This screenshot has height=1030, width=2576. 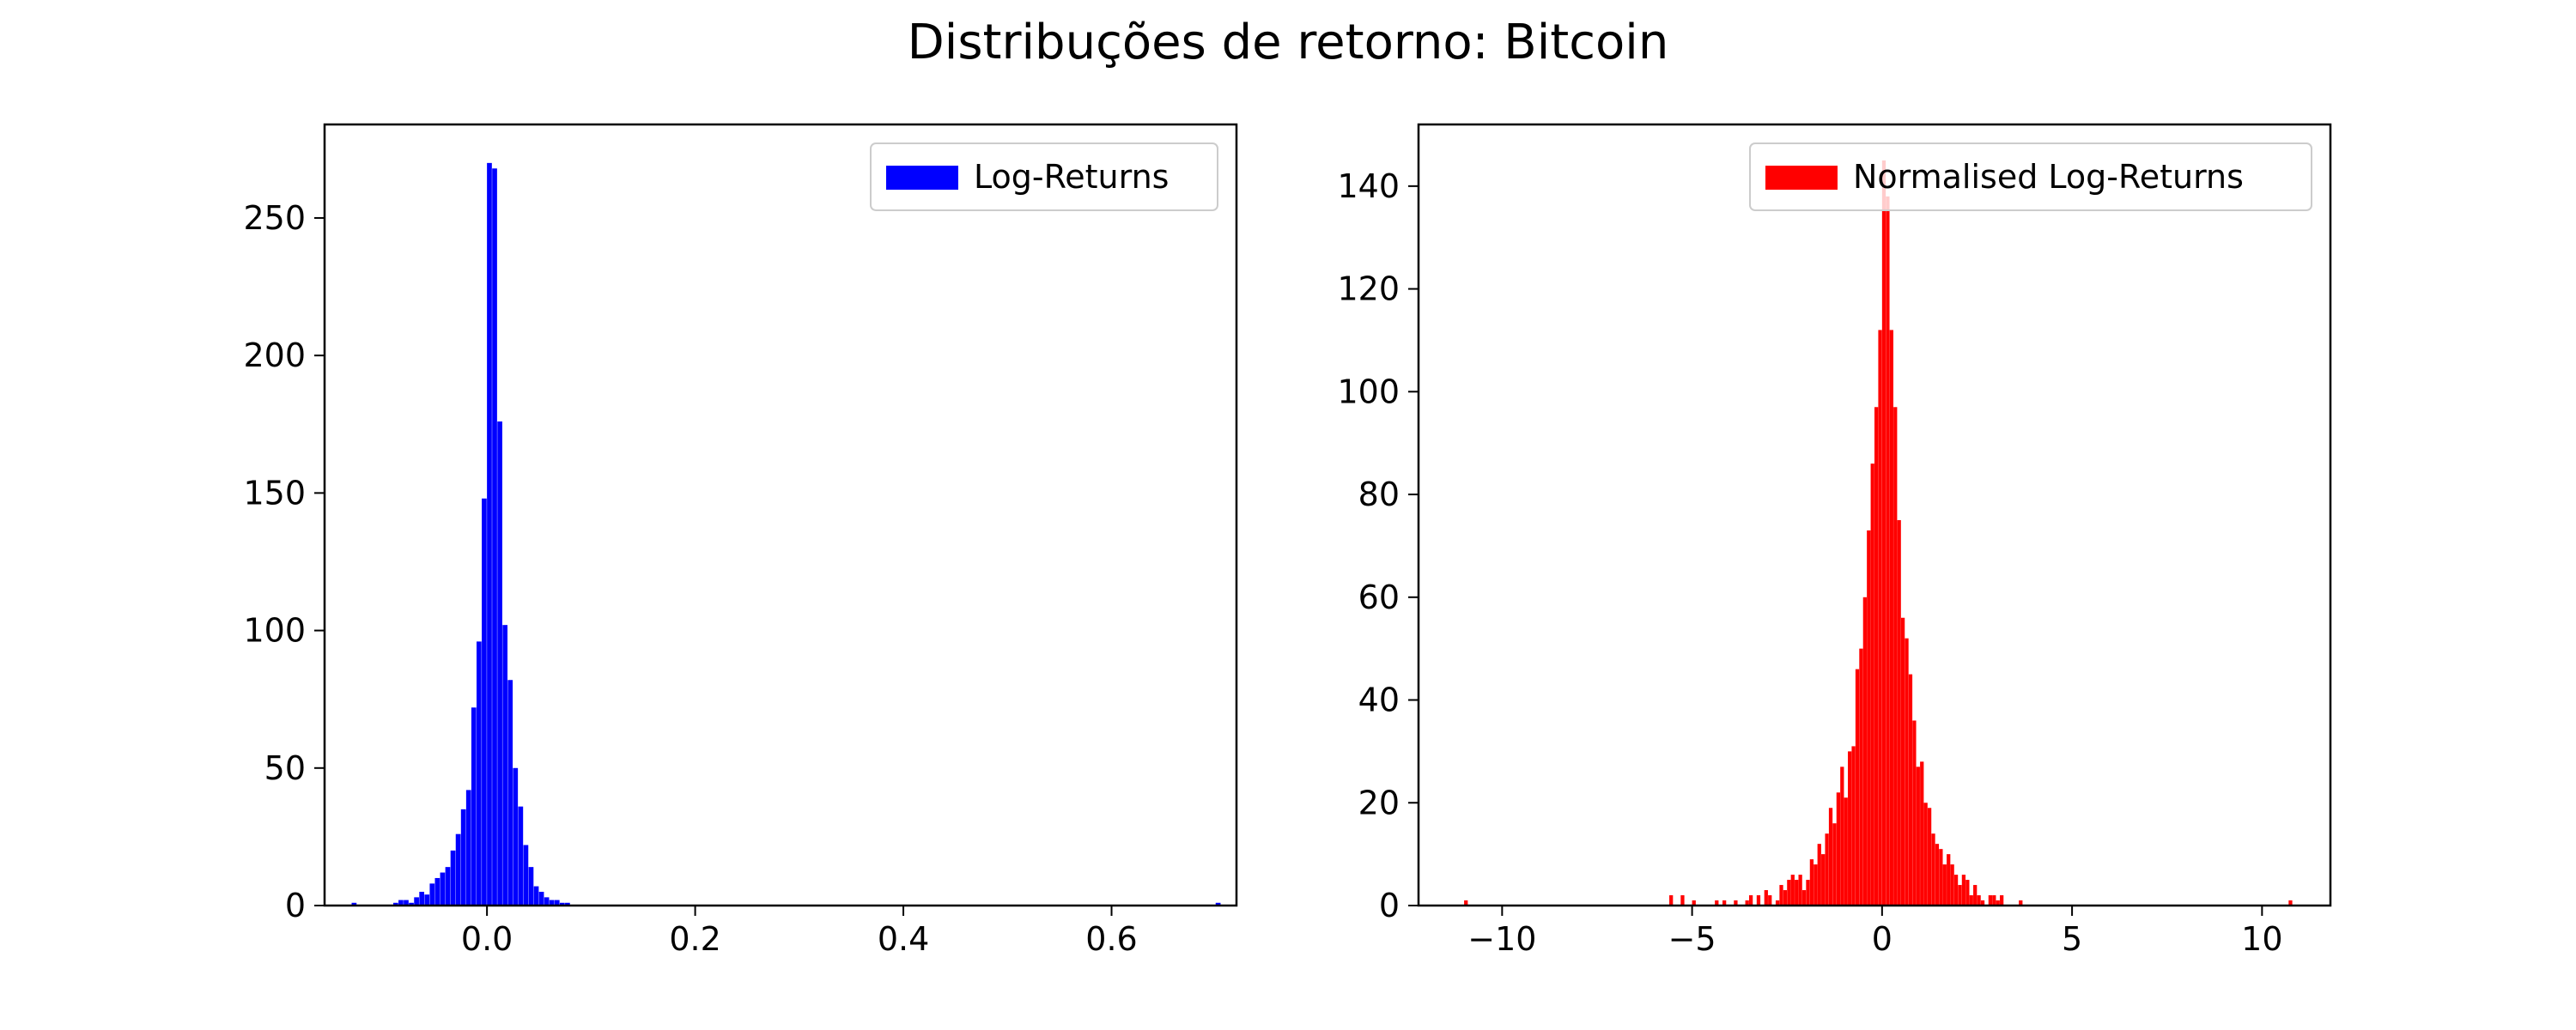 What do you see at coordinates (274, 218) in the screenshot?
I see `y-tick-label: 250` at bounding box center [274, 218].